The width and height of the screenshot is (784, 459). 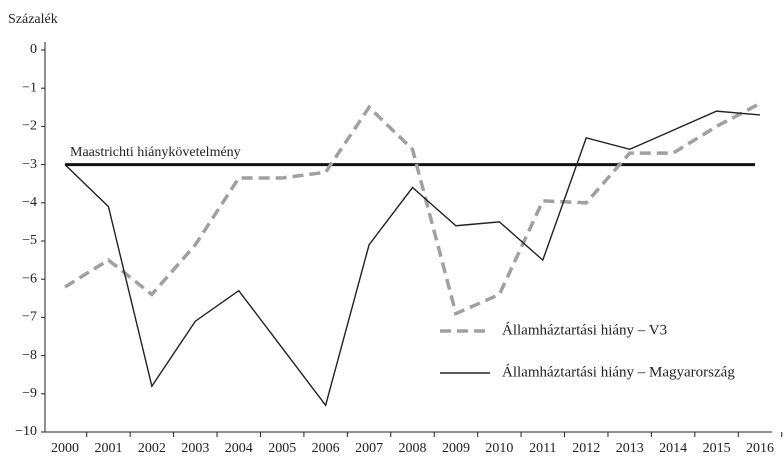 I want to click on x-tick-label: 2015, so click(x=717, y=448).